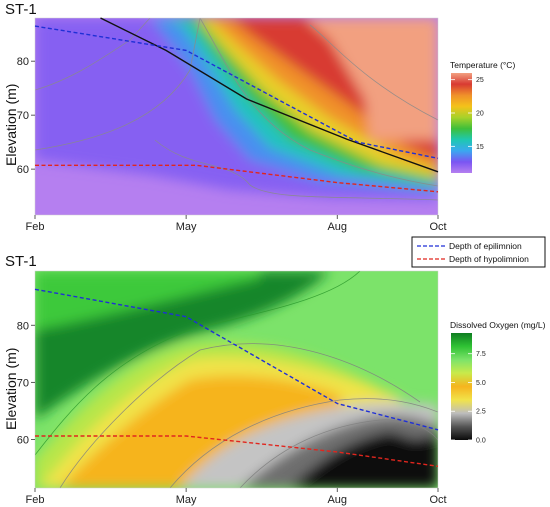 This screenshot has width=550, height=507. What do you see at coordinates (498, 382) in the screenshot?
I see `oxygen-colorbar: Dissolved Oxygen (mg/L) 7.5 5.0 2.5 0.0` at bounding box center [498, 382].